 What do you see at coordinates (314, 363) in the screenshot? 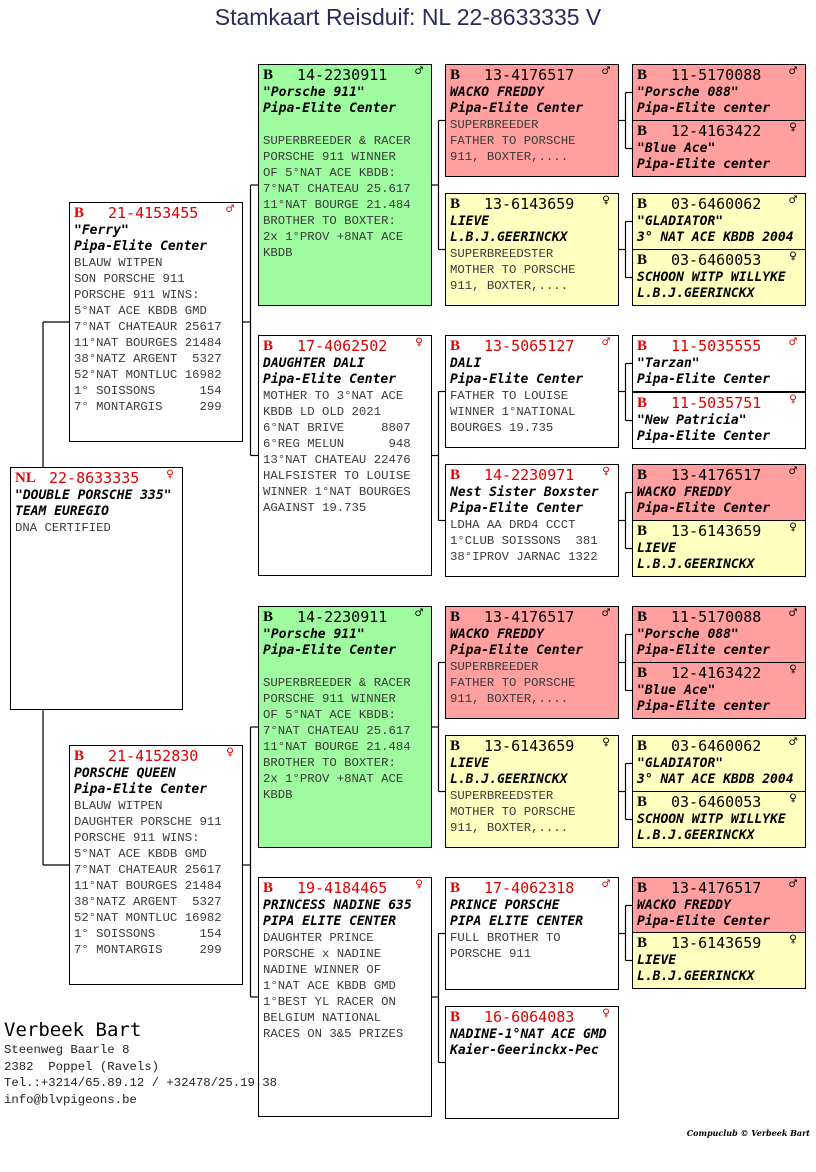
I see `pigeon-name: DAUGHTER DALI` at bounding box center [314, 363].